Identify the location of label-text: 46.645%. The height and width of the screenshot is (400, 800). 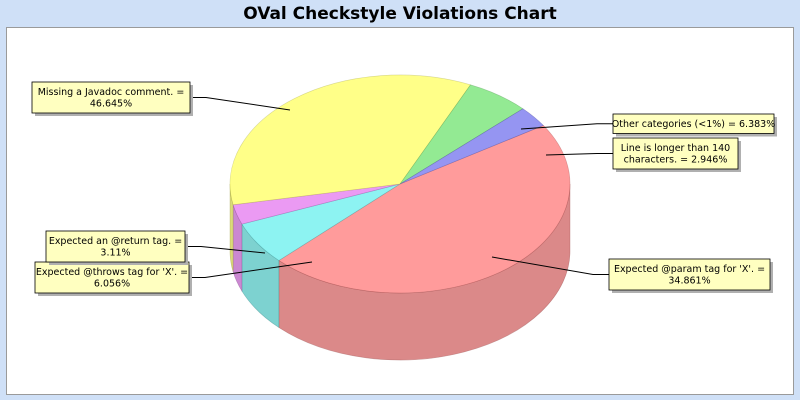
(111, 104).